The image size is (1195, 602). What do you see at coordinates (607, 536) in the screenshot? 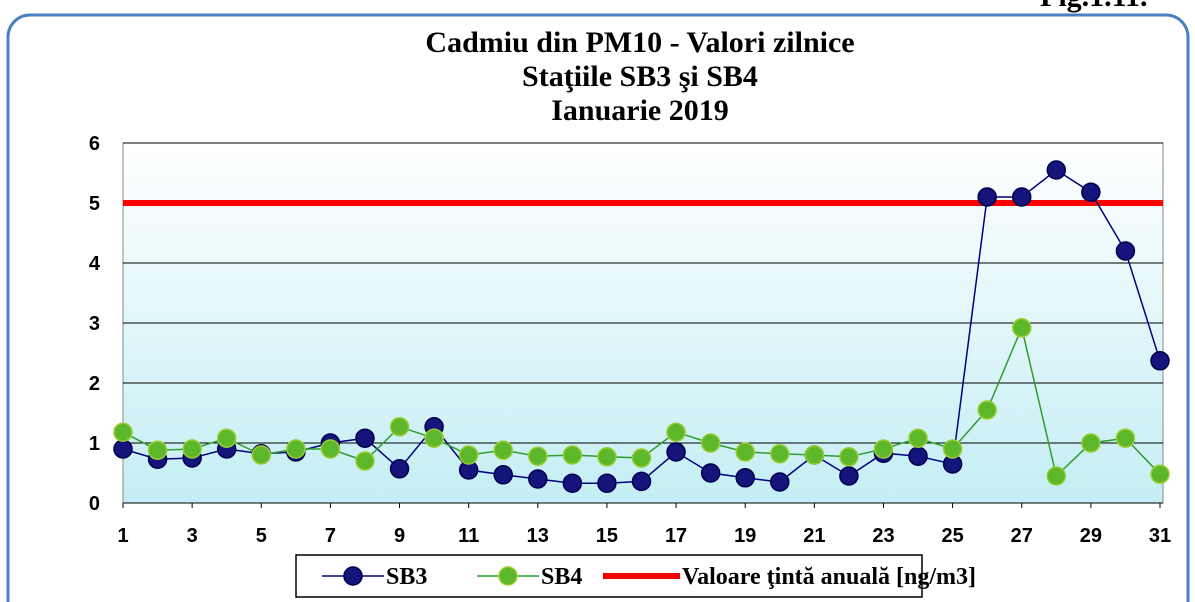
I see `x-tick-label: 15` at bounding box center [607, 536].